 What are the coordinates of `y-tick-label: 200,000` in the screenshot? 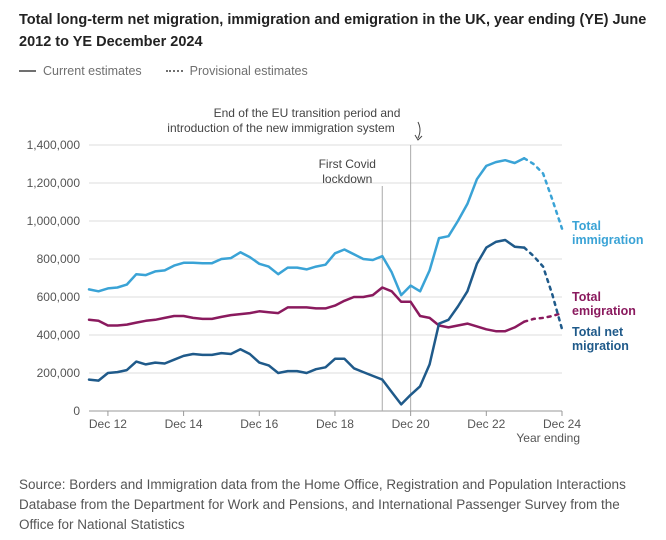 It's located at (59, 373).